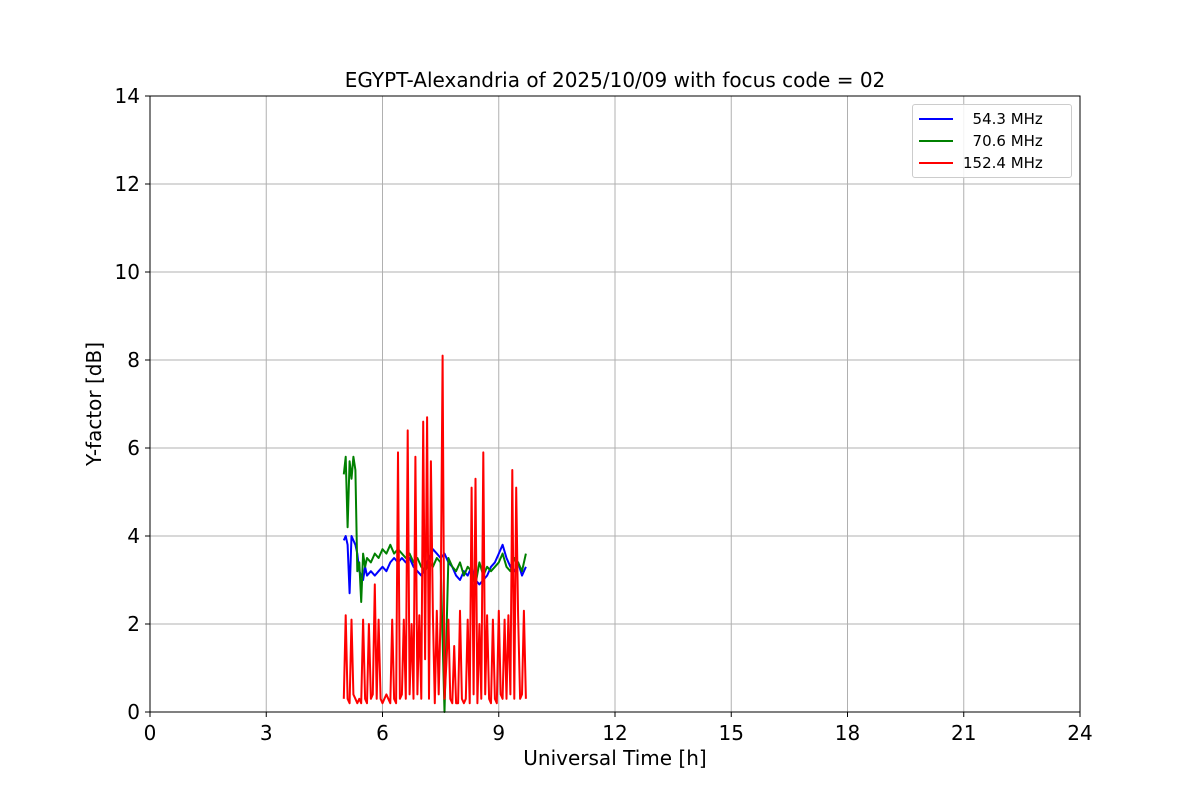 The image size is (1200, 800). I want to click on series-layer, so click(434, 533).